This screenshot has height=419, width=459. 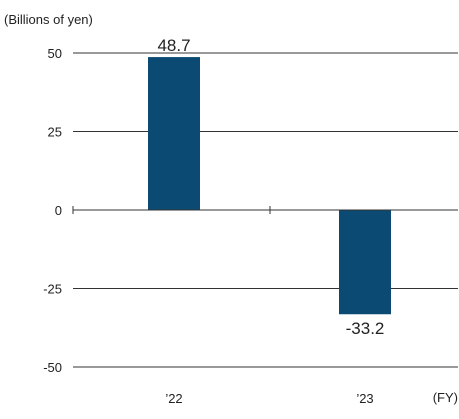 What do you see at coordinates (55, 53) in the screenshot?
I see `y-tick-label: 50` at bounding box center [55, 53].